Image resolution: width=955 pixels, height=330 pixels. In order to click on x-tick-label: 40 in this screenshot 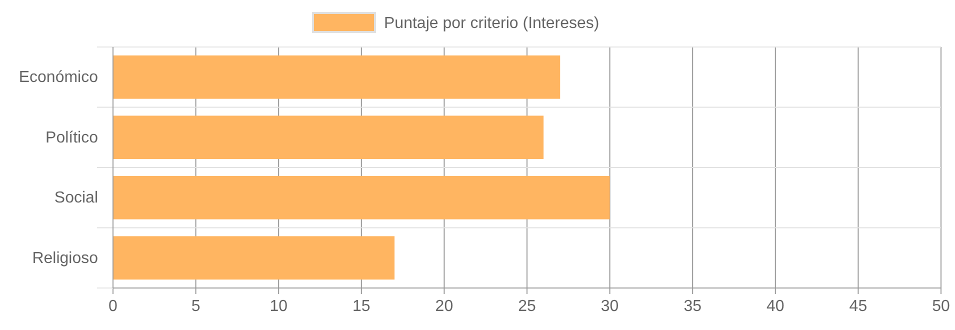, I will do `click(775, 306)`.